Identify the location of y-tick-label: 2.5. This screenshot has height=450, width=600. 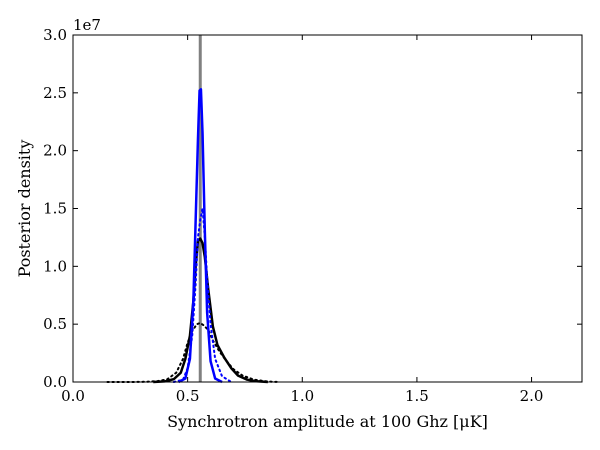
(55, 93).